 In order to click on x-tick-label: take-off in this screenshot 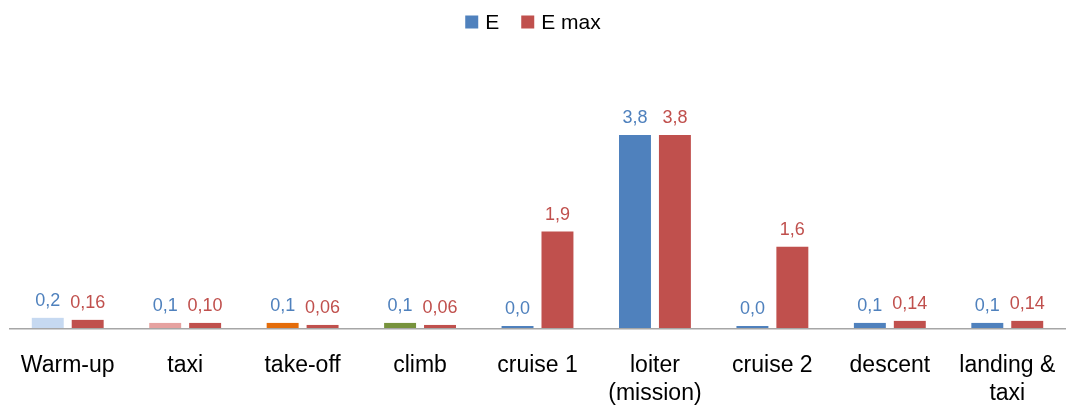, I will do `click(303, 364)`.